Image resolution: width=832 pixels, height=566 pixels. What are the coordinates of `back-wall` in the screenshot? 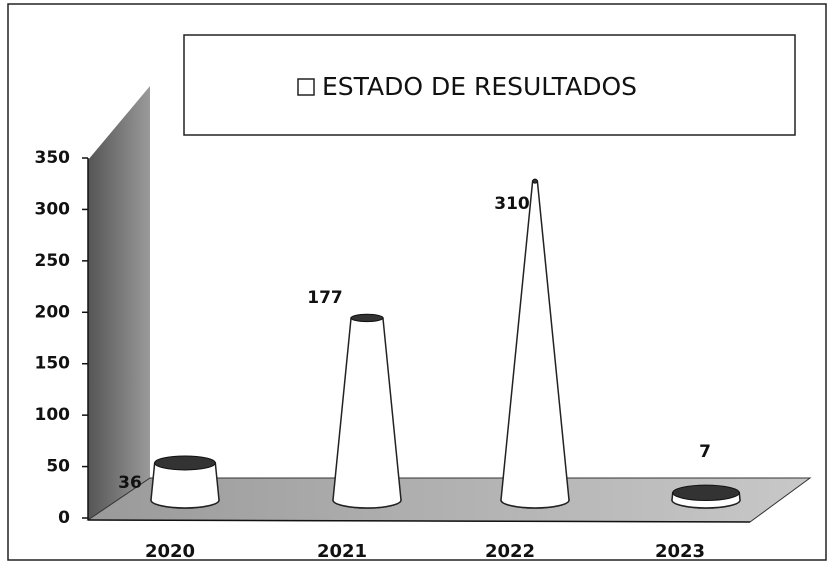 It's located at (119, 303).